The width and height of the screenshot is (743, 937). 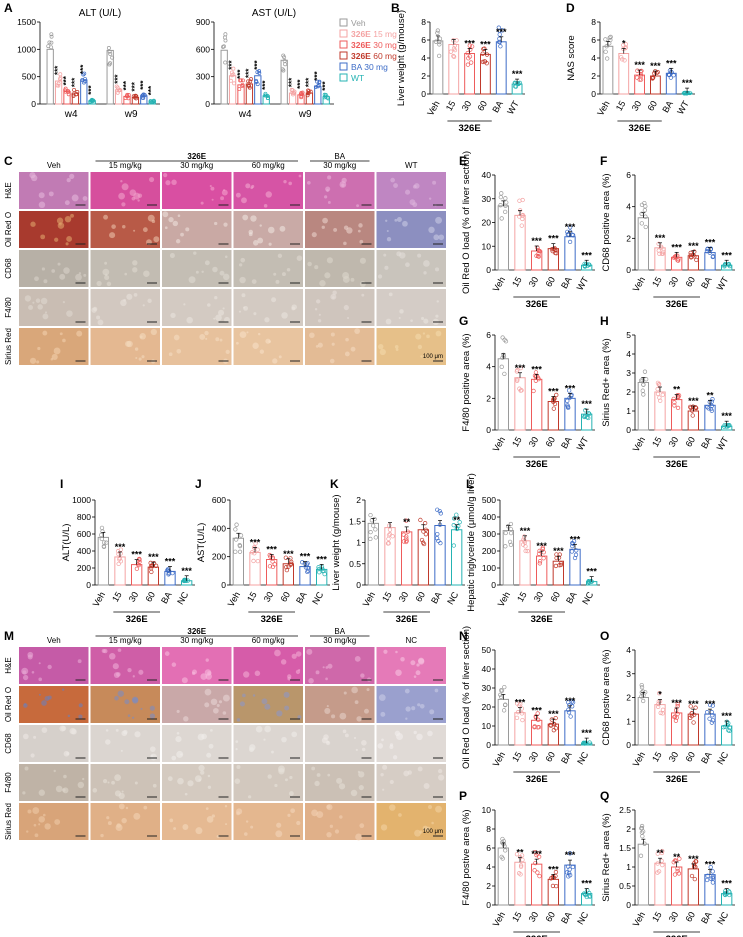 I want to click on y-tick-label: 20, so click(x=487, y=223).